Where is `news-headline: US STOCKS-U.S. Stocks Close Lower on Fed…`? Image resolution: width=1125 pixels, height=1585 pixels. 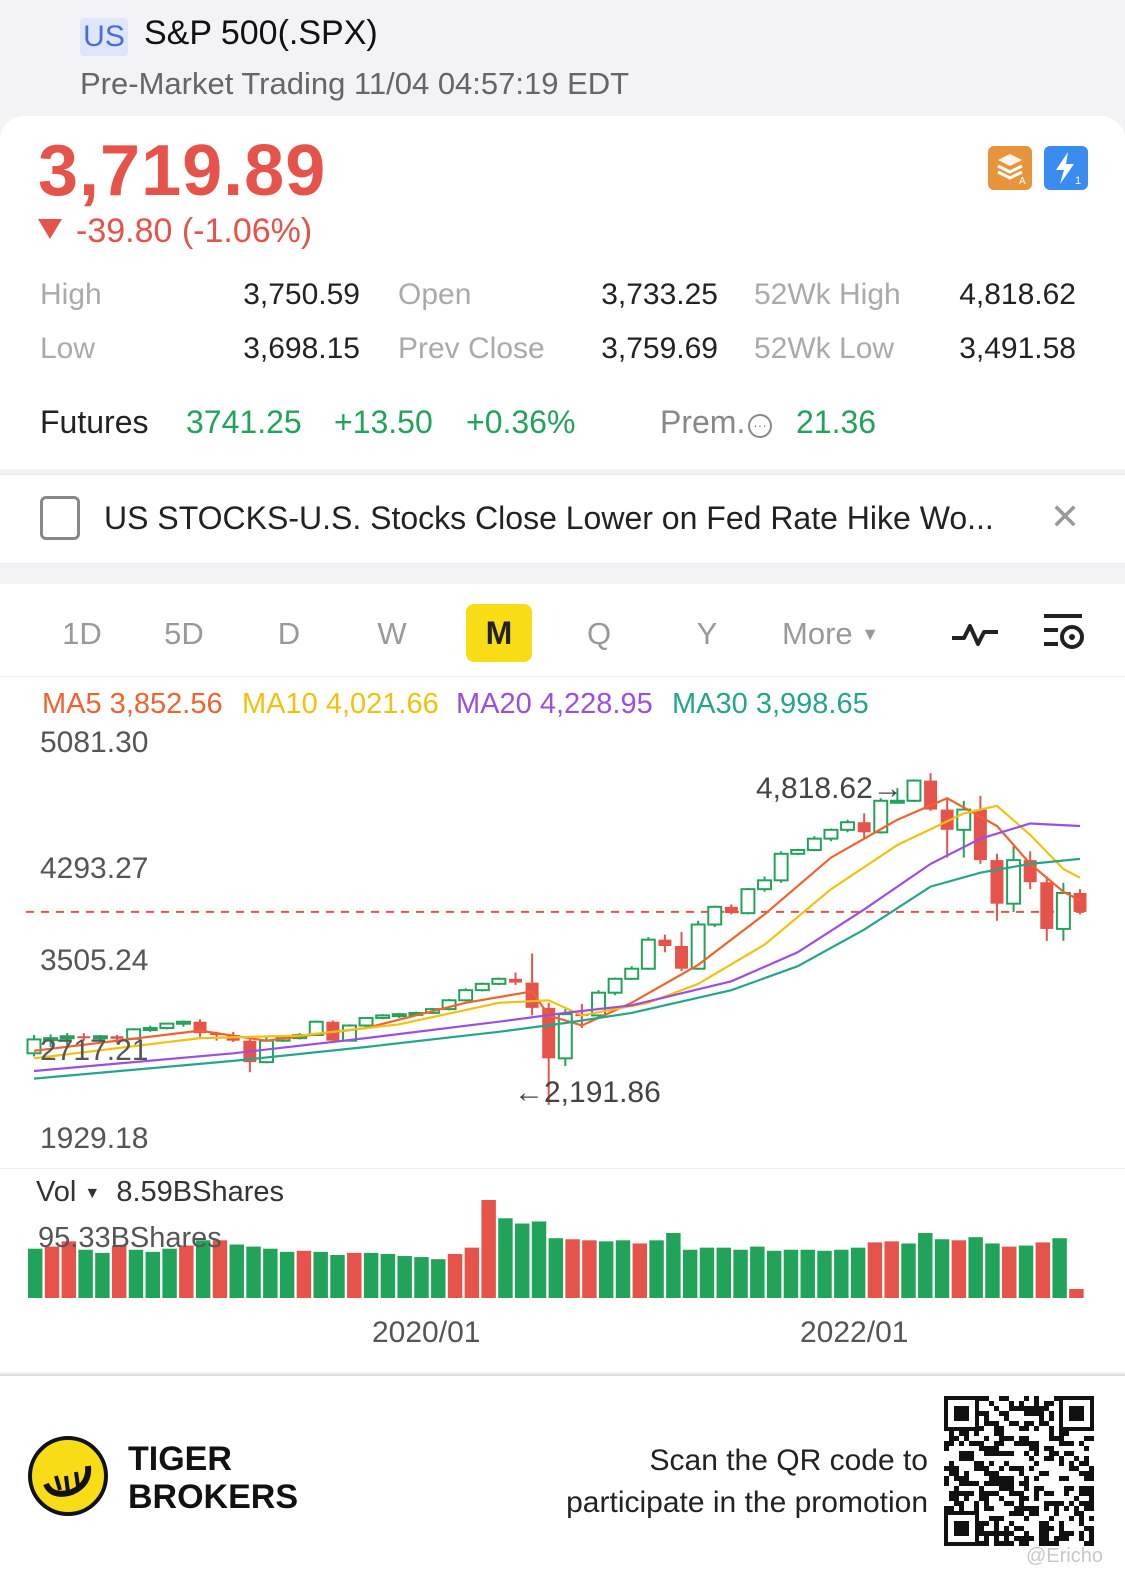
news-headline: US STOCKS-U.S. Stocks Close Lower on Fed… is located at coordinates (549, 518).